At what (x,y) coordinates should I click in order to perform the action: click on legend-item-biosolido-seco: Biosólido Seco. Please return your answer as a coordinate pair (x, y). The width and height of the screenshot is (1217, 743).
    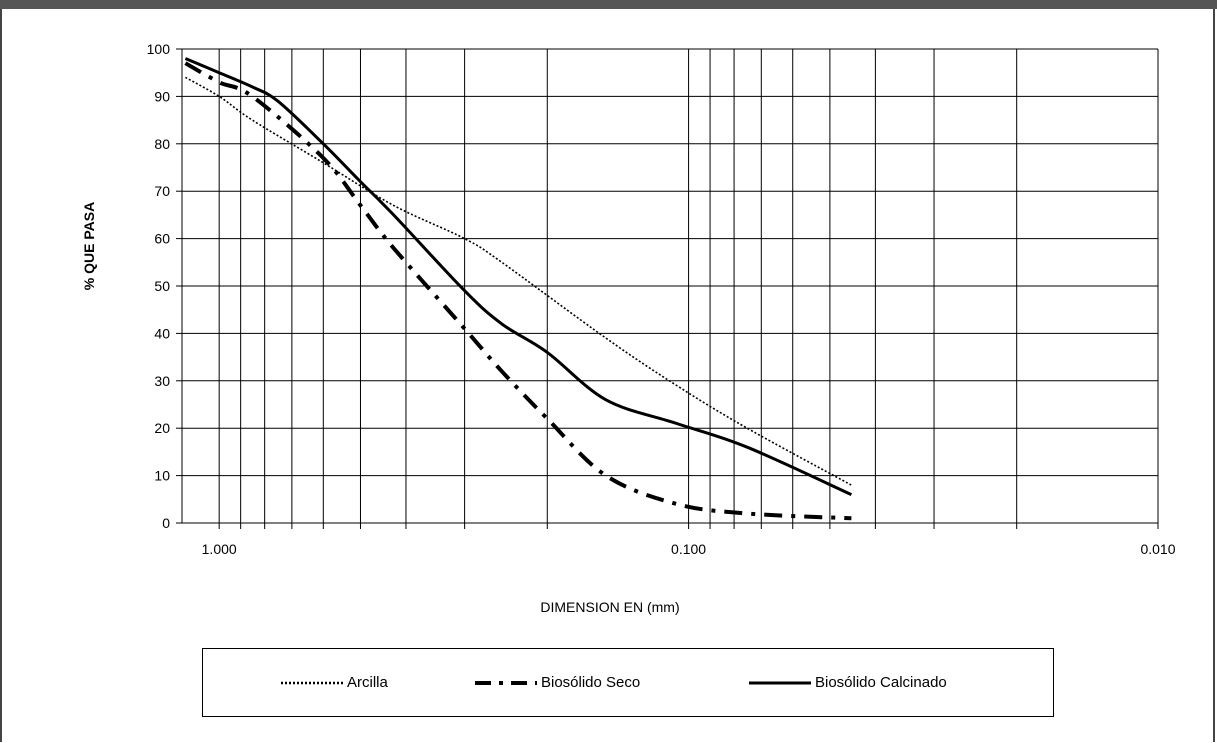
    Looking at the image, I should click on (557, 682).